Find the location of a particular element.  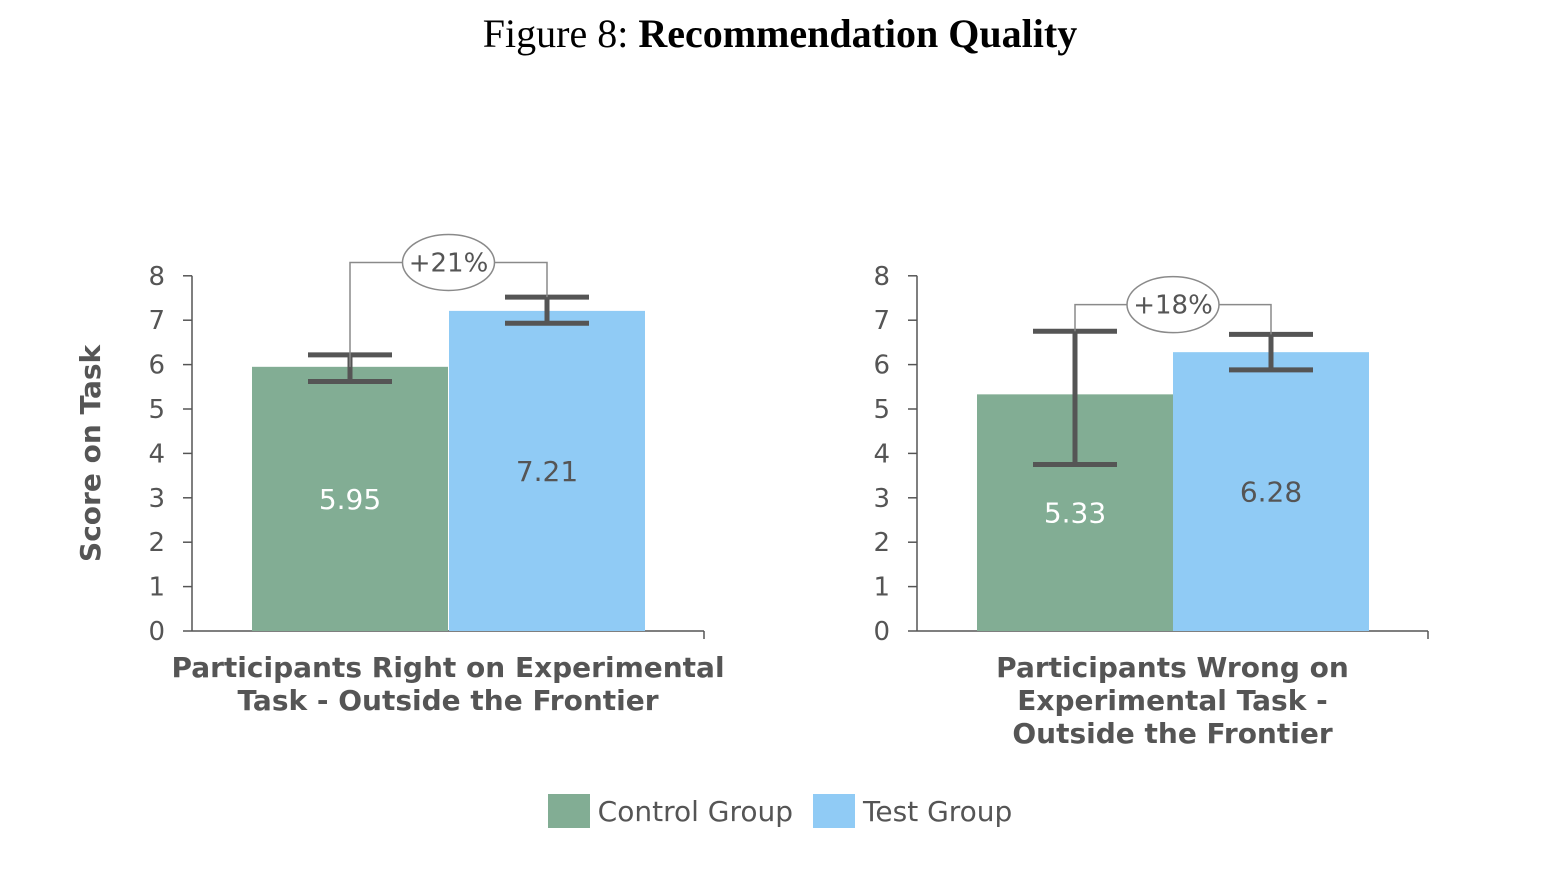

chart1-annotation-text: +21% is located at coordinates (449, 263).